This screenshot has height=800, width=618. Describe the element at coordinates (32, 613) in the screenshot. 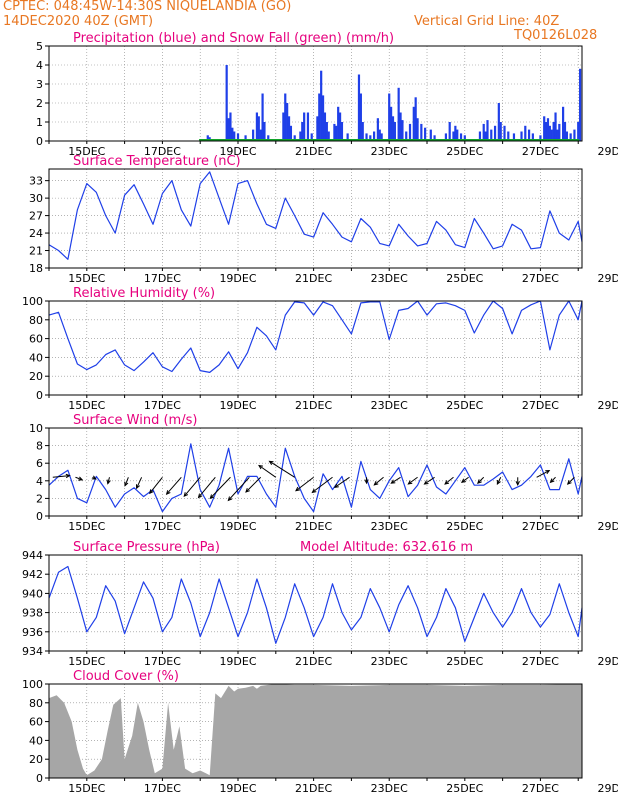

I see `y-tick-label: 938` at that location.